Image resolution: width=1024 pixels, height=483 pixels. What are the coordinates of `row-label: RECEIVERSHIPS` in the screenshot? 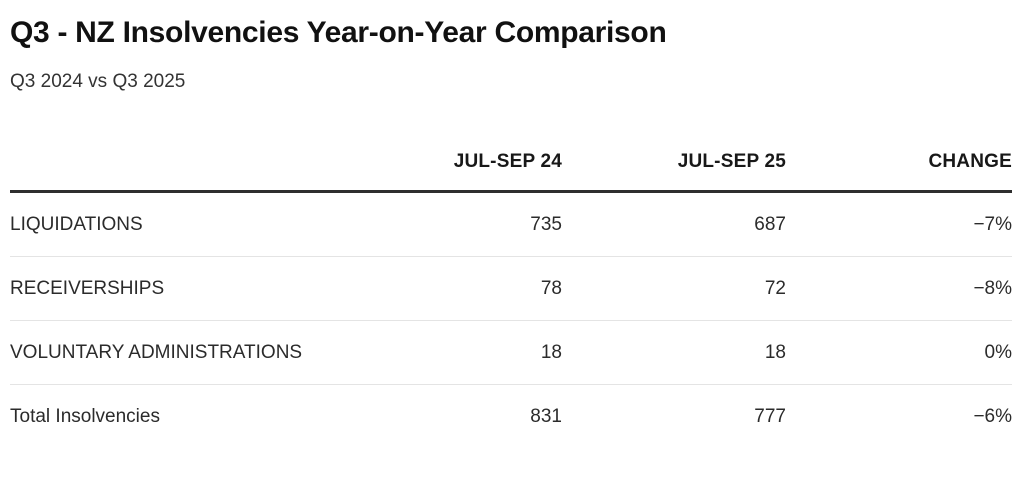 It's located at (160, 288).